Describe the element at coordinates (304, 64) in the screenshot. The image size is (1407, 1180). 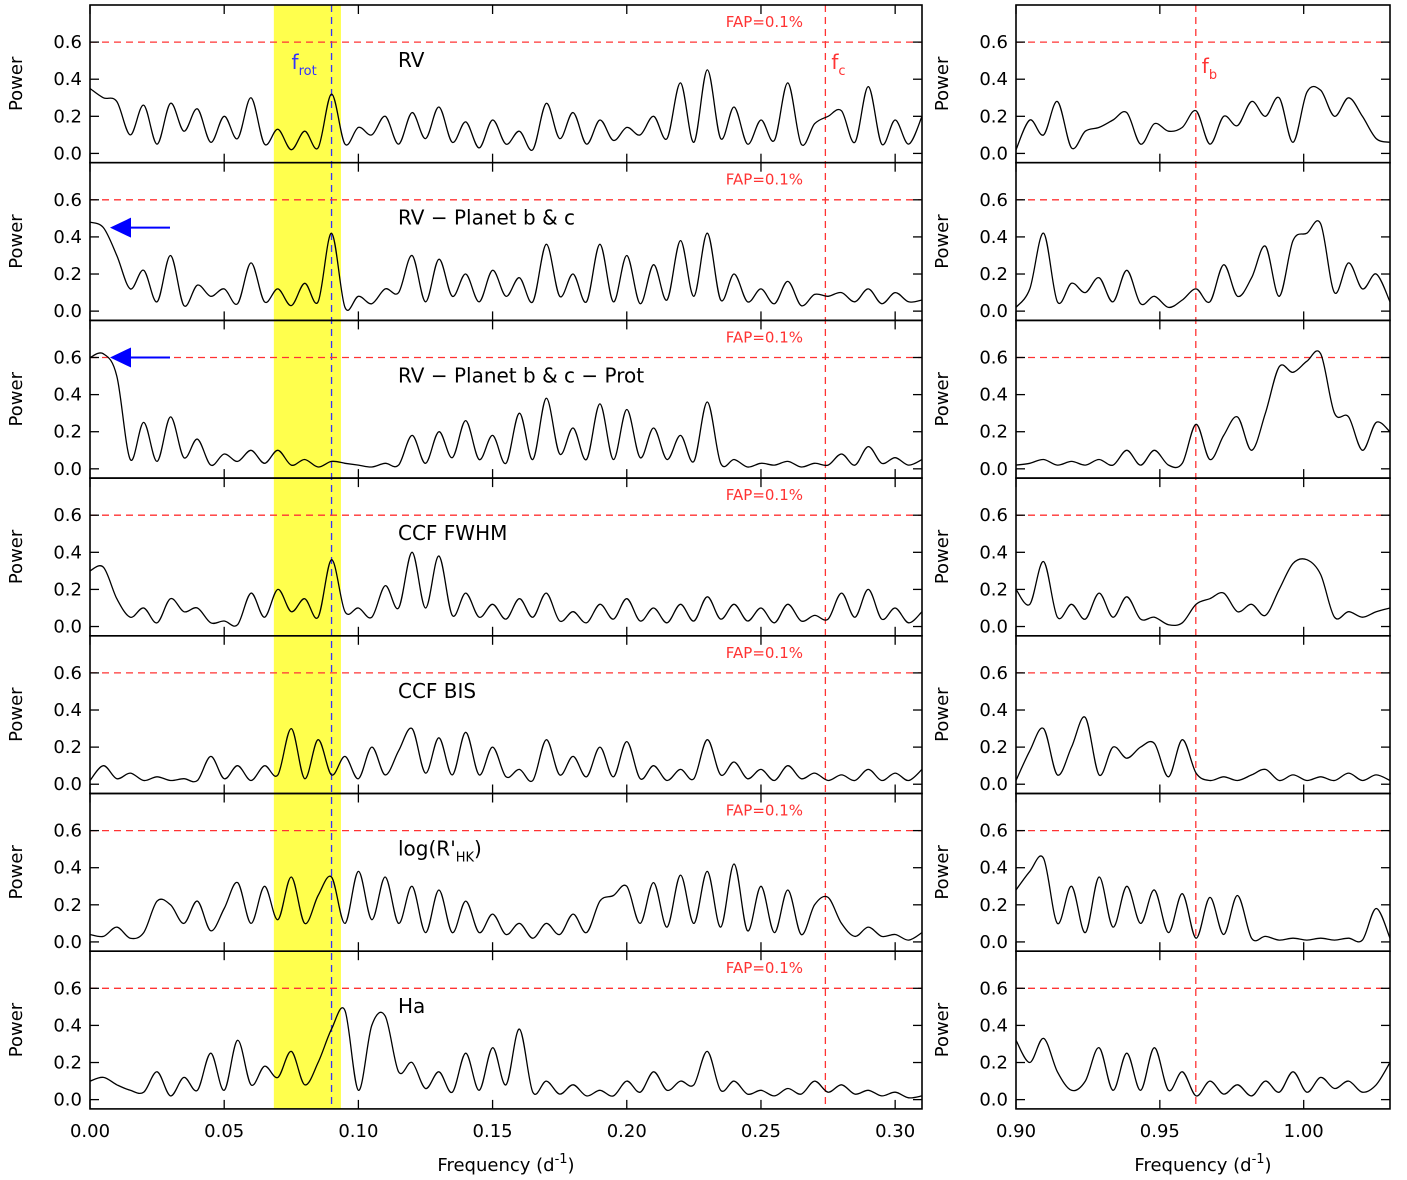
I see `f-rot-label: frot` at that location.